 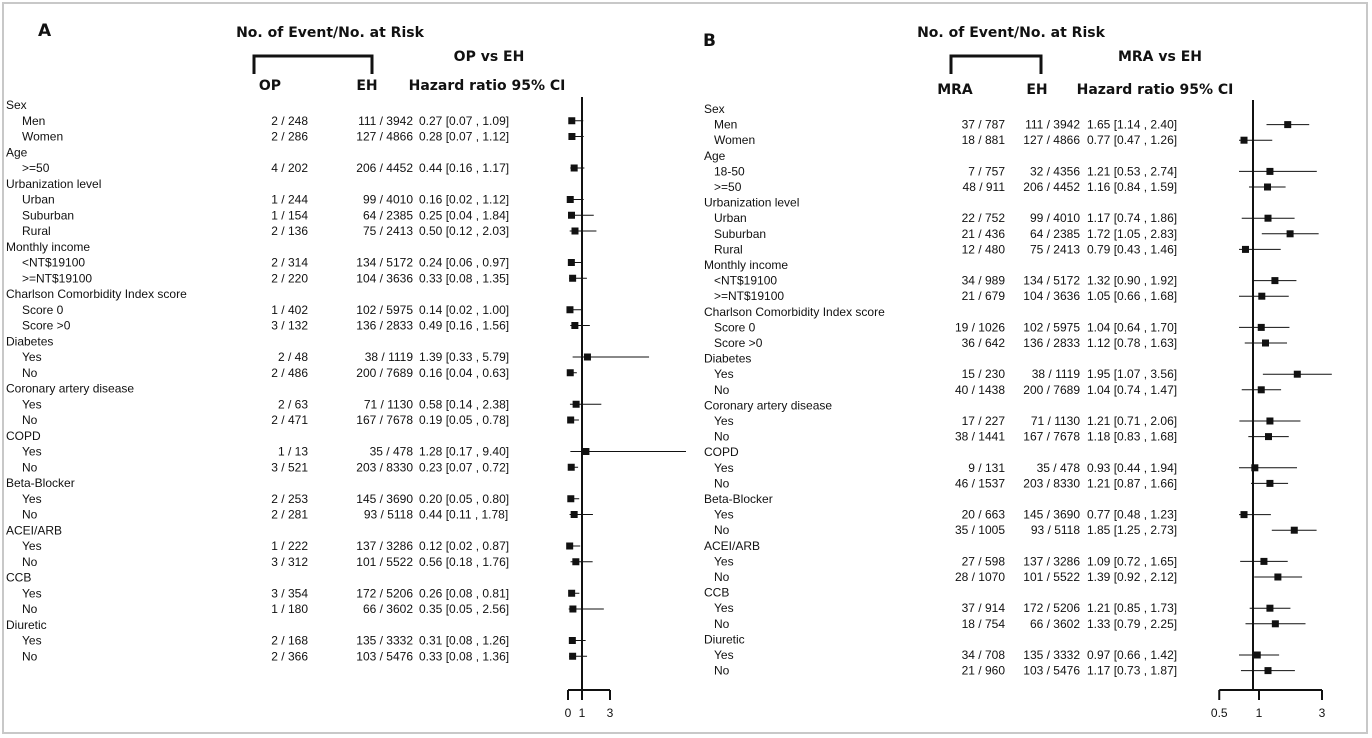 What do you see at coordinates (1055, 530) in the screenshot?
I see `reference-event-count: 93 / 5118` at bounding box center [1055, 530].